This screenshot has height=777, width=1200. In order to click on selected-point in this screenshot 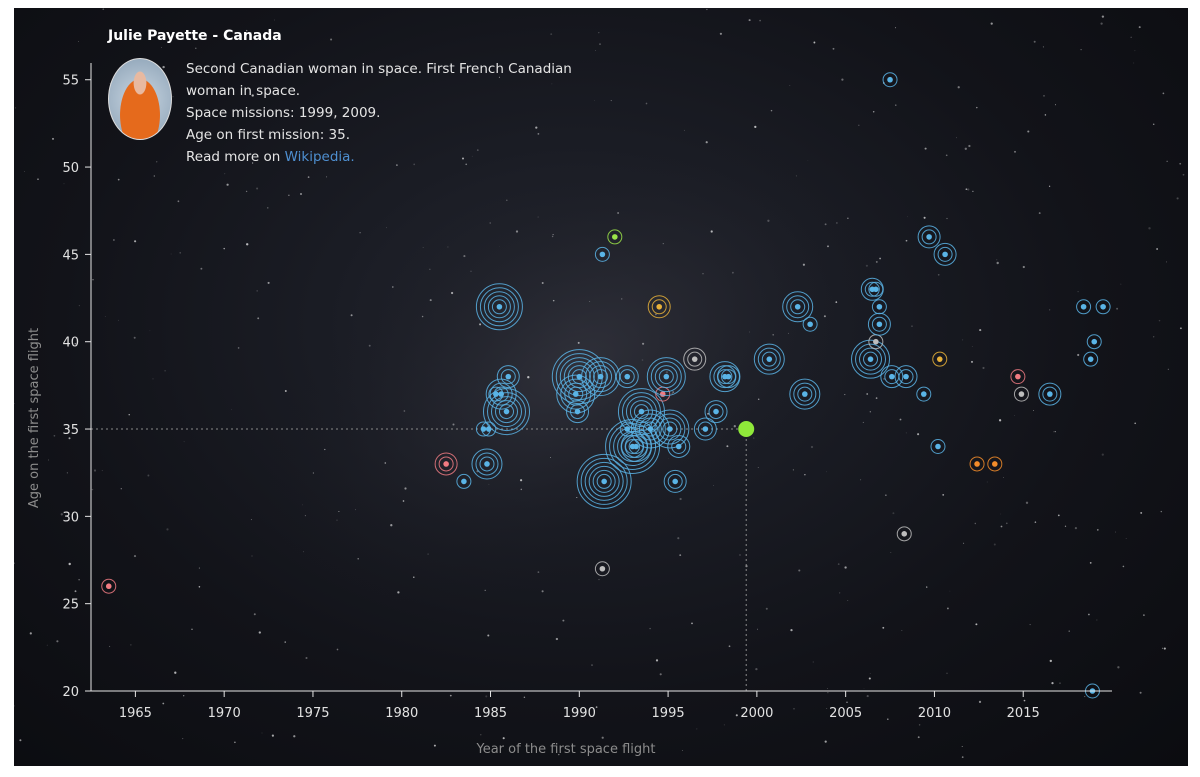, I will do `click(746, 429)`.